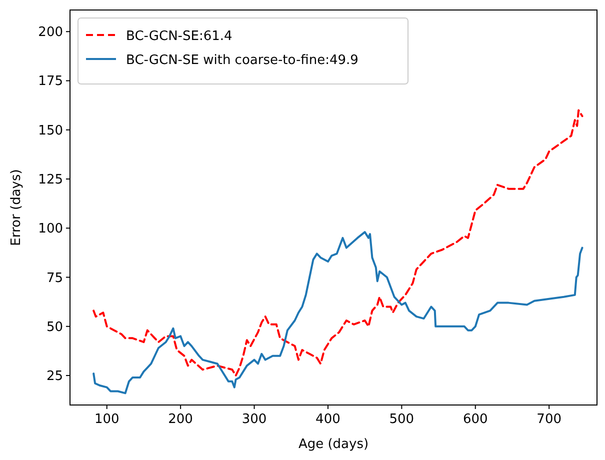 This screenshot has width=605, height=460. Describe the element at coordinates (401, 419) in the screenshot. I see `x-tick-label: 500` at that location.